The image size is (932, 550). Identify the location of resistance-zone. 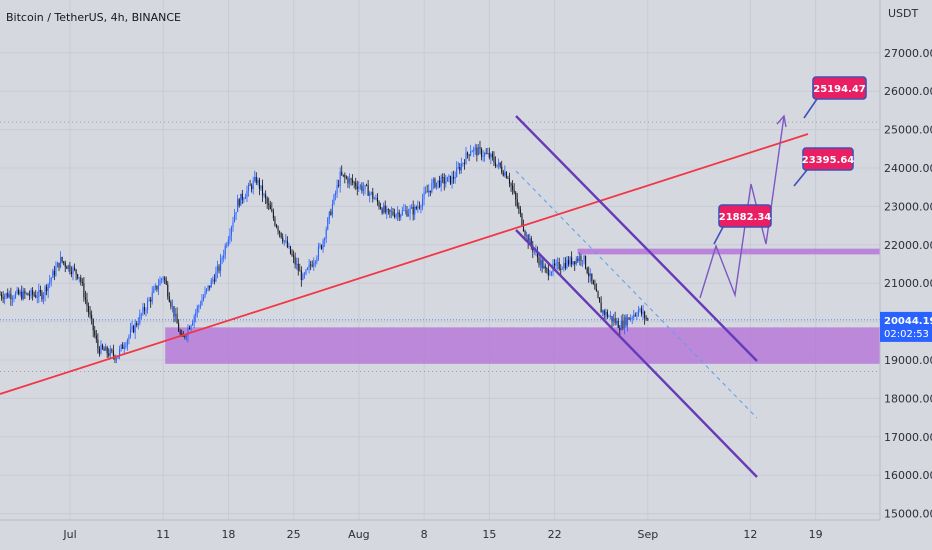
(728, 251).